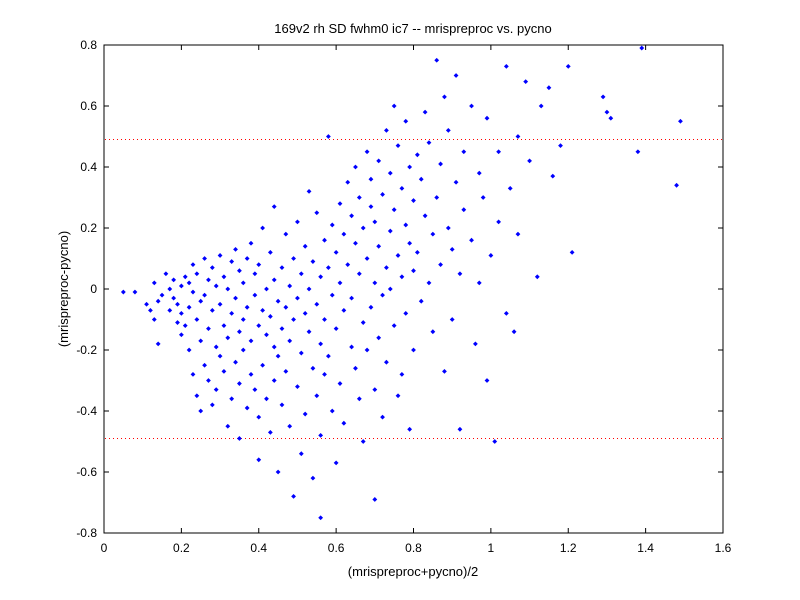 This screenshot has height=600, width=800. What do you see at coordinates (93, 289) in the screenshot?
I see `y-tick-label: 0` at bounding box center [93, 289].